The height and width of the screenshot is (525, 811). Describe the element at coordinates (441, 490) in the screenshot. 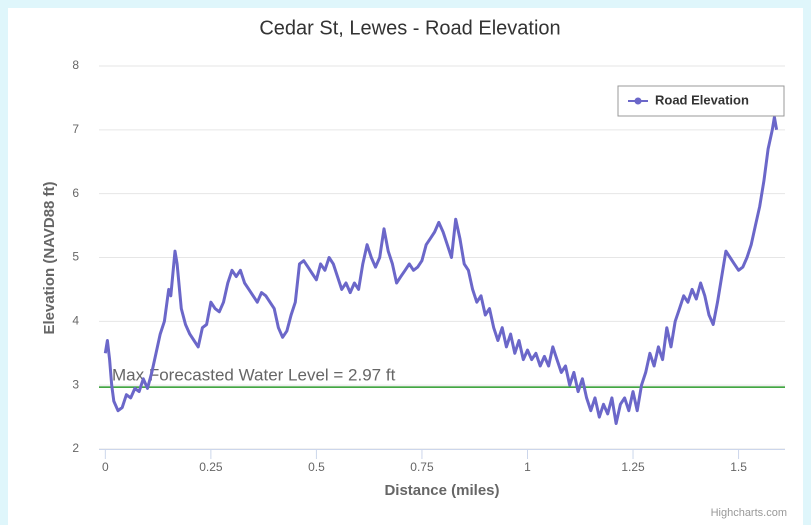

I see `x-axis-title: Distance (miles)` at that location.